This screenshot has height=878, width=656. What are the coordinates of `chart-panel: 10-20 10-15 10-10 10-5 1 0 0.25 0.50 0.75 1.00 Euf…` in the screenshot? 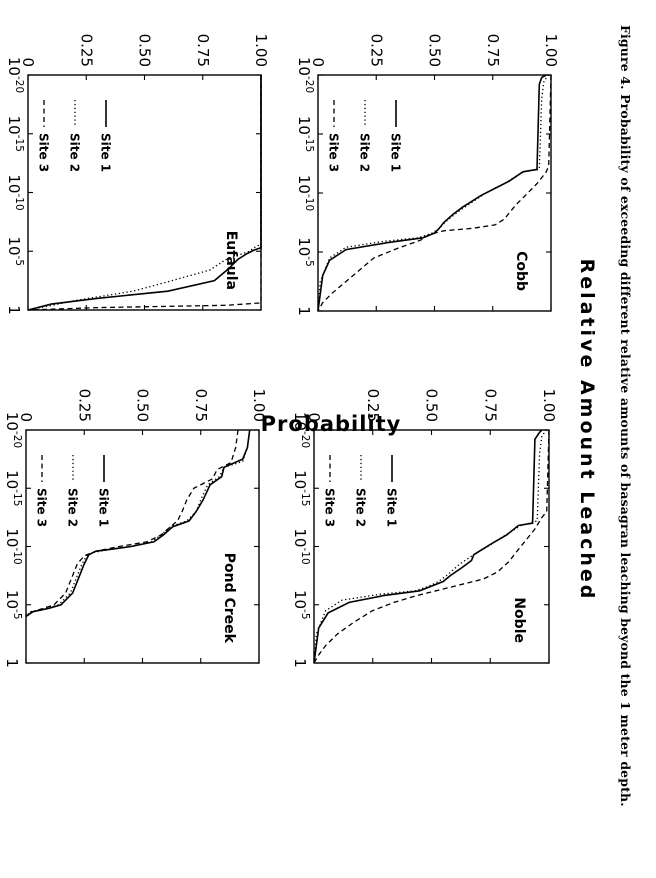 It's located at (137, 174).